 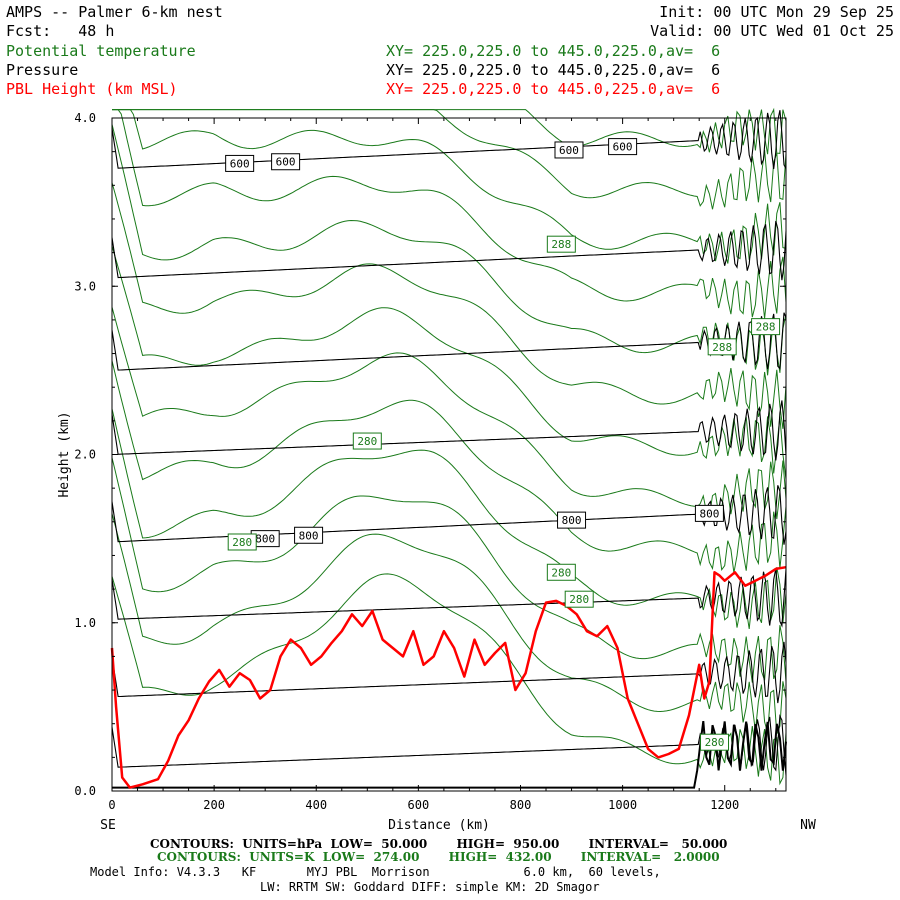 I want to click on y-tick-label: 4.0, so click(x=85, y=118).